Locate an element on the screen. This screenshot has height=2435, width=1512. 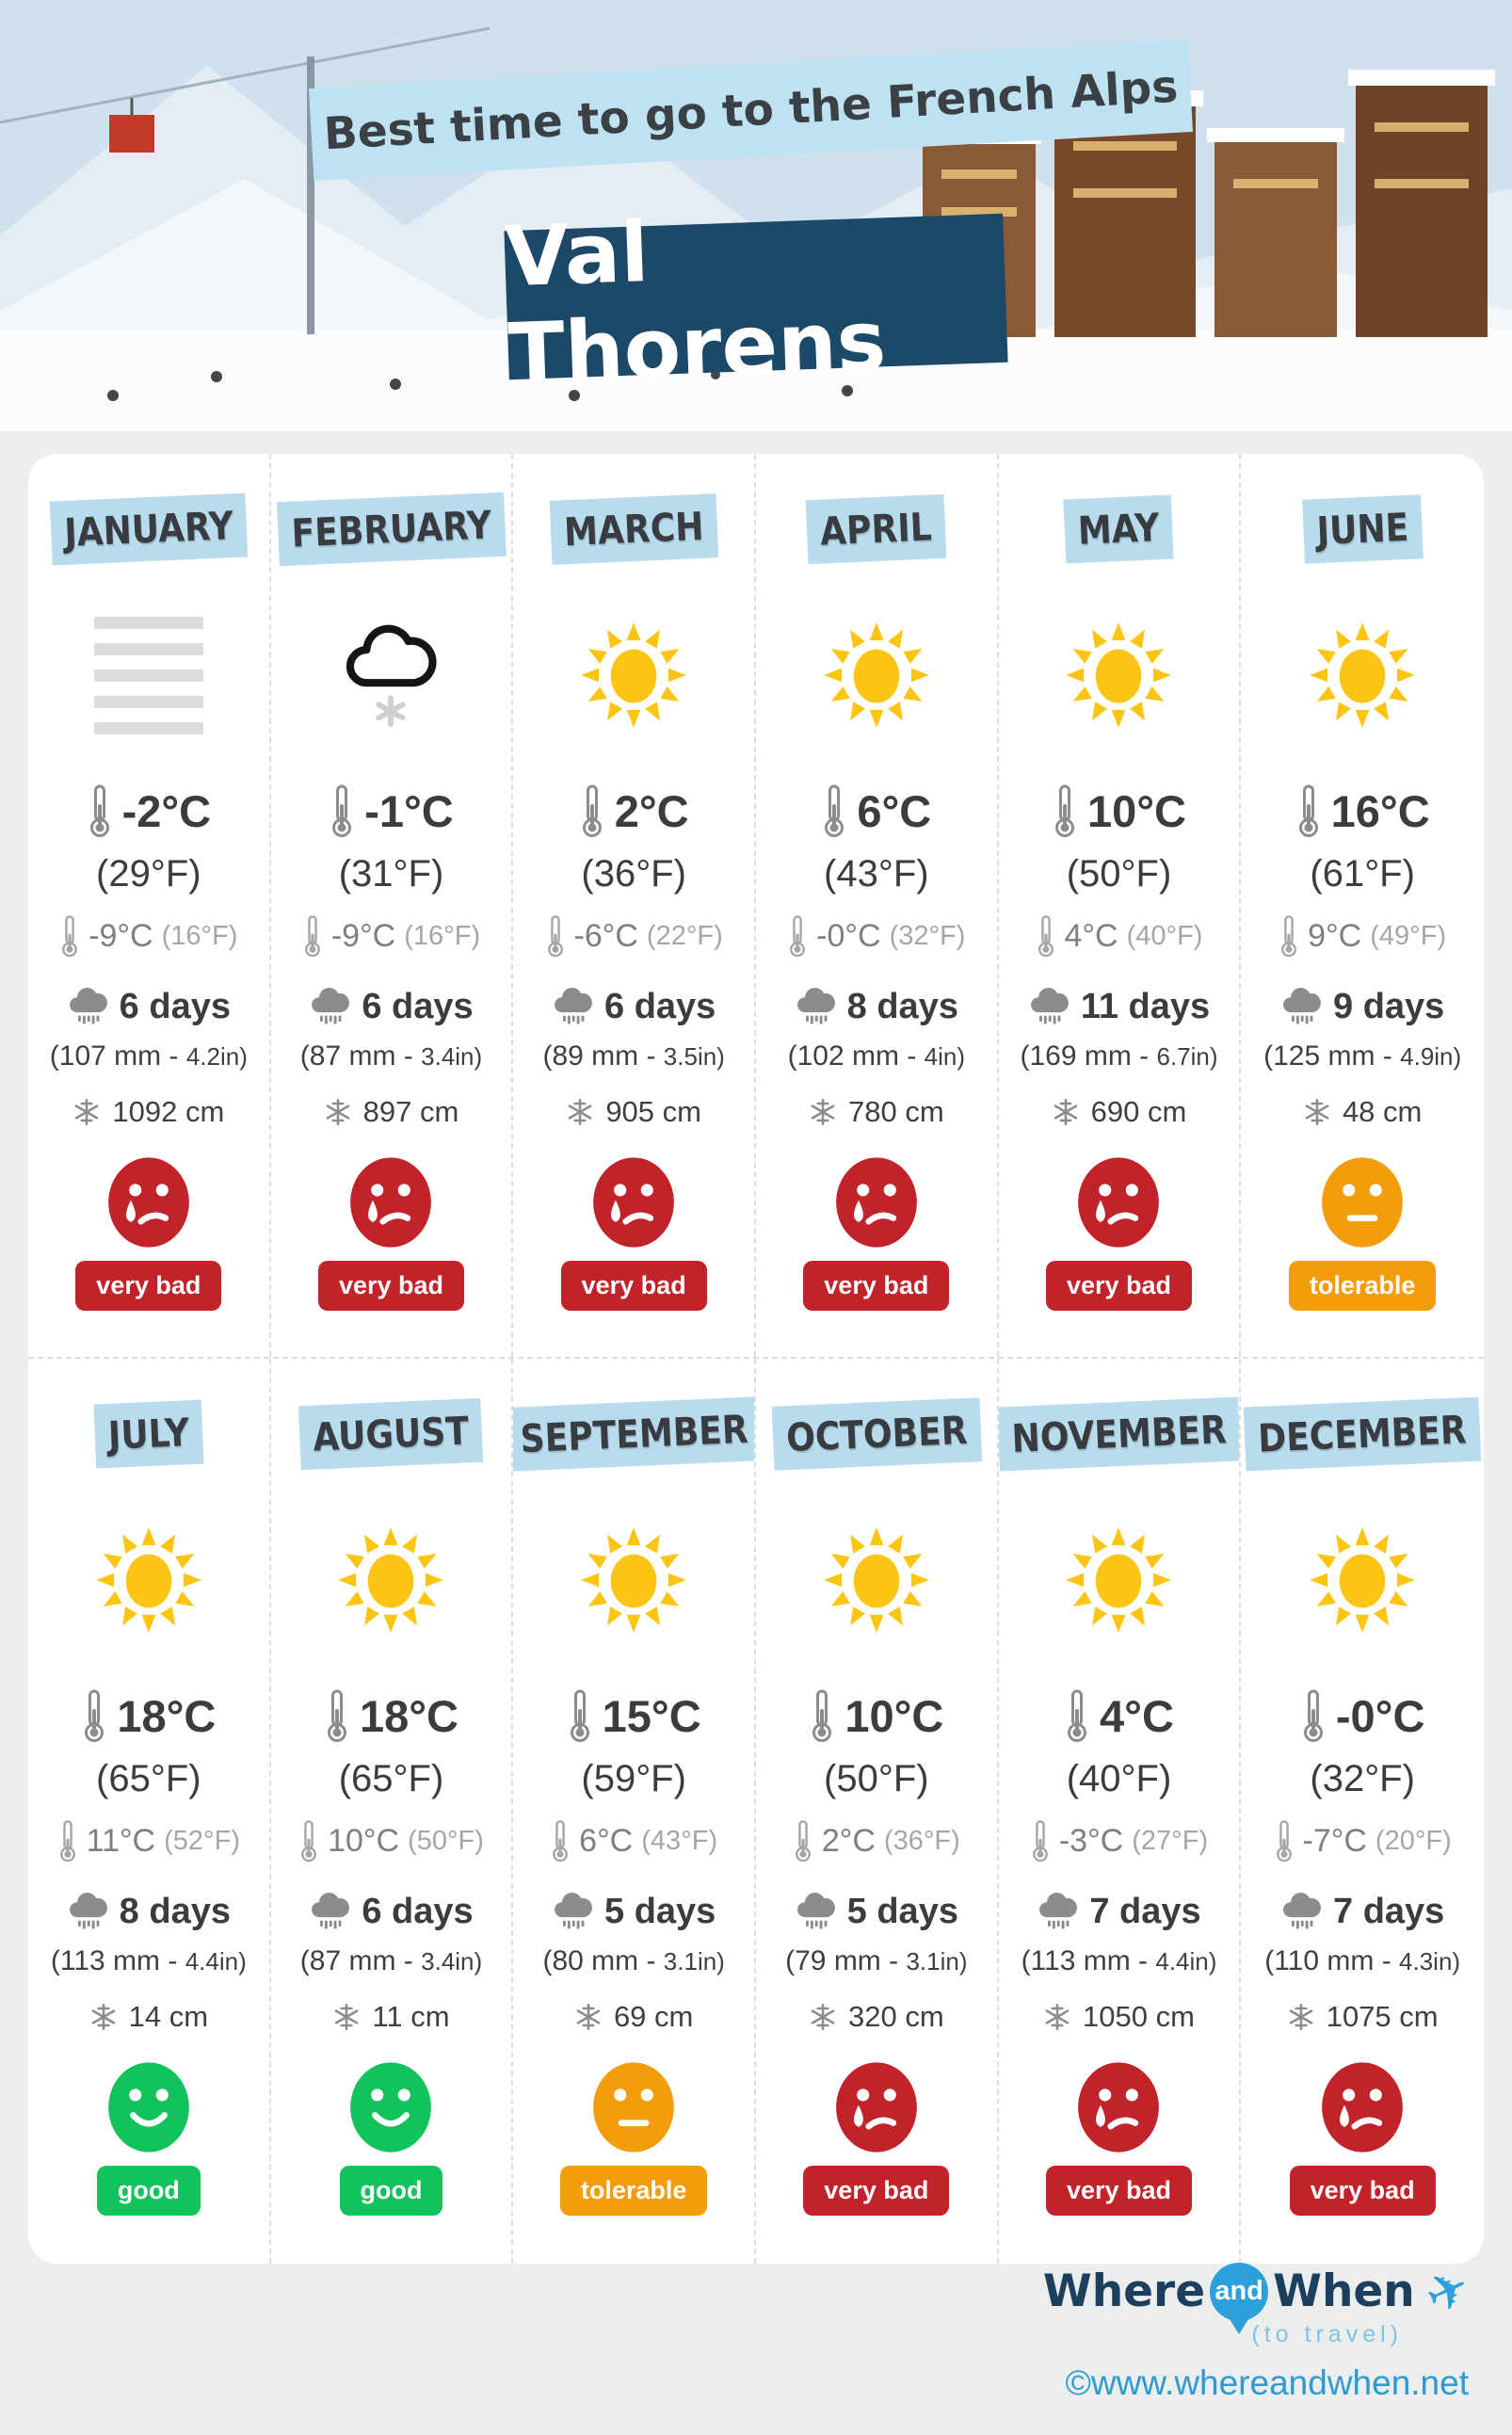
snowfall: 690 cm is located at coordinates (1119, 1112).